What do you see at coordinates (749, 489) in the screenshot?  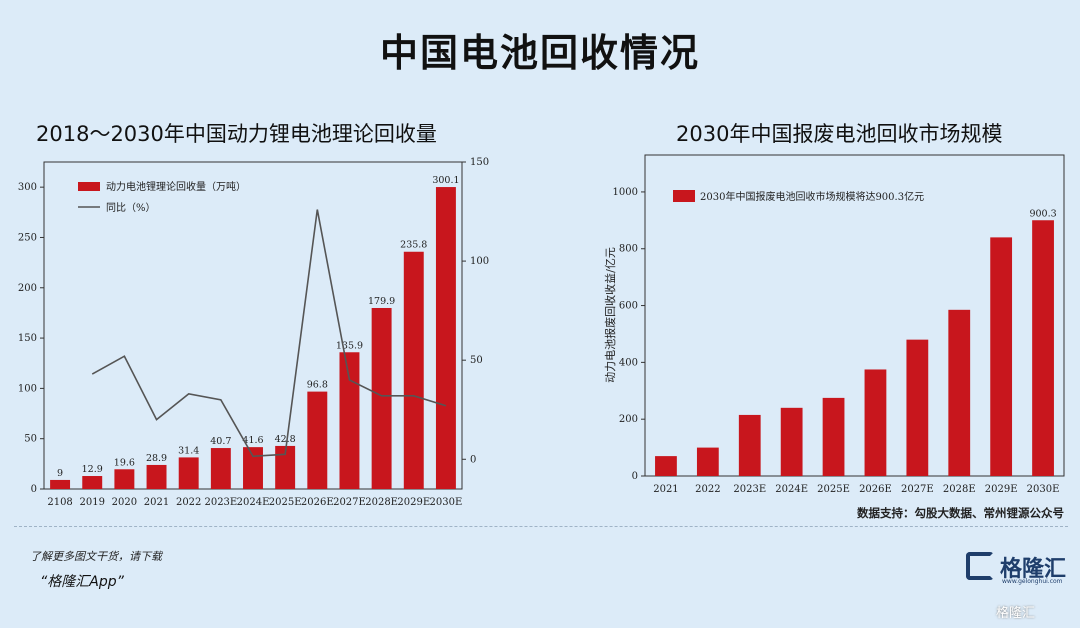 I see `market-x-tick-label: 2023E` at bounding box center [749, 489].